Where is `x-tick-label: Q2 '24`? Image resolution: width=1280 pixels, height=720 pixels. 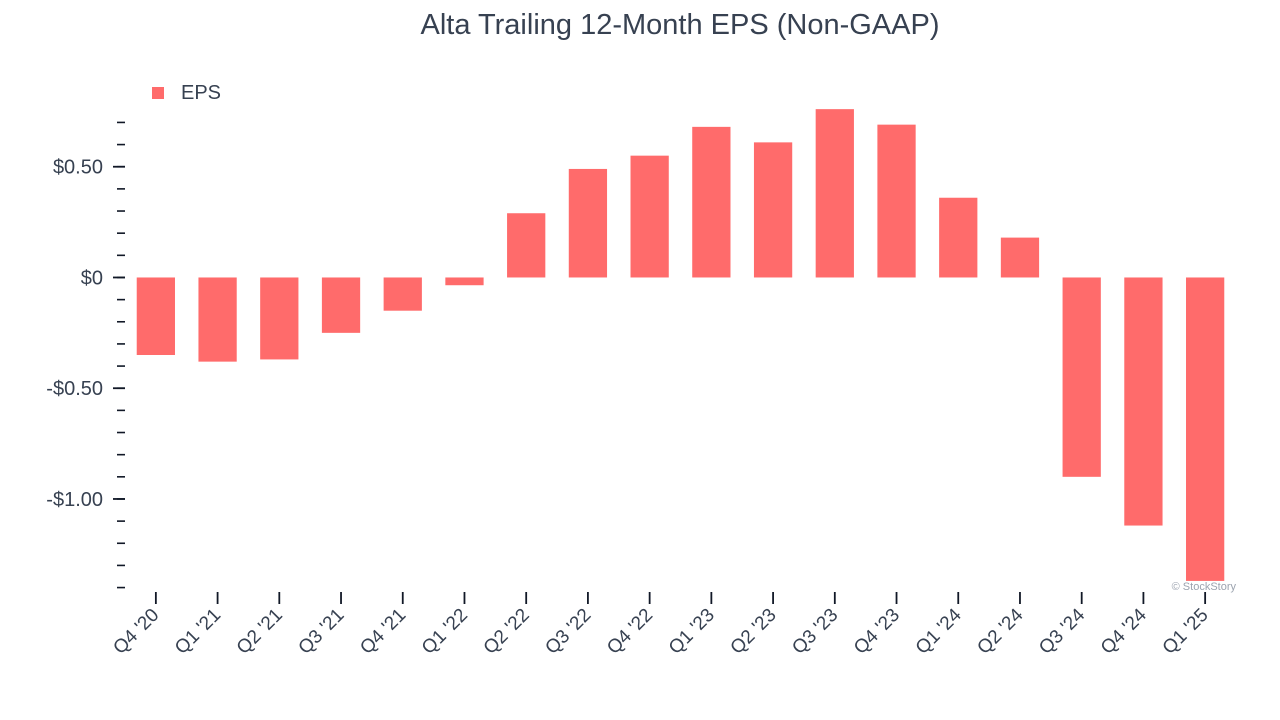 x-tick-label: Q2 '24 is located at coordinates (1000, 631).